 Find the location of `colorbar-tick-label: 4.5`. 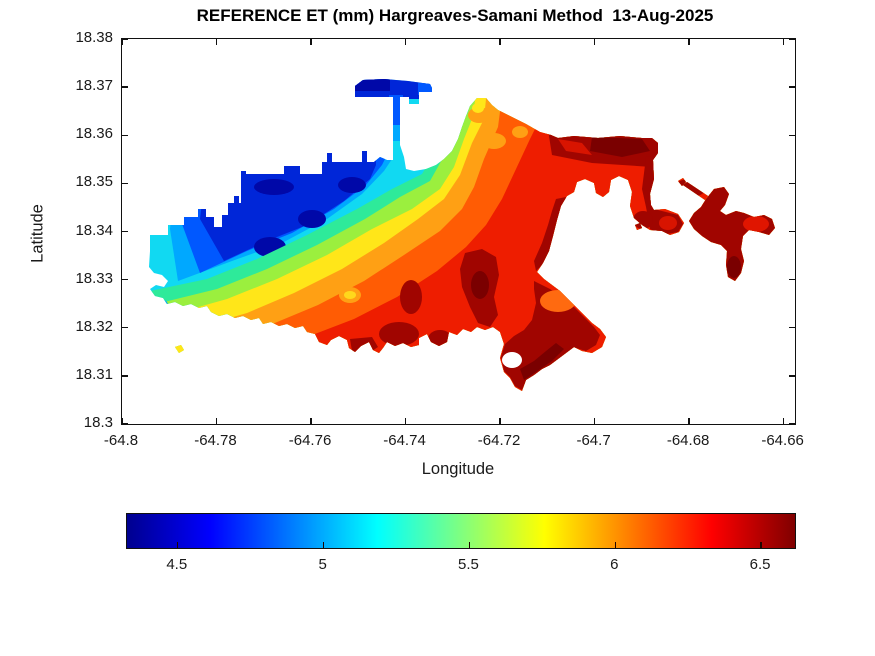

colorbar-tick-label: 4.5 is located at coordinates (177, 564).